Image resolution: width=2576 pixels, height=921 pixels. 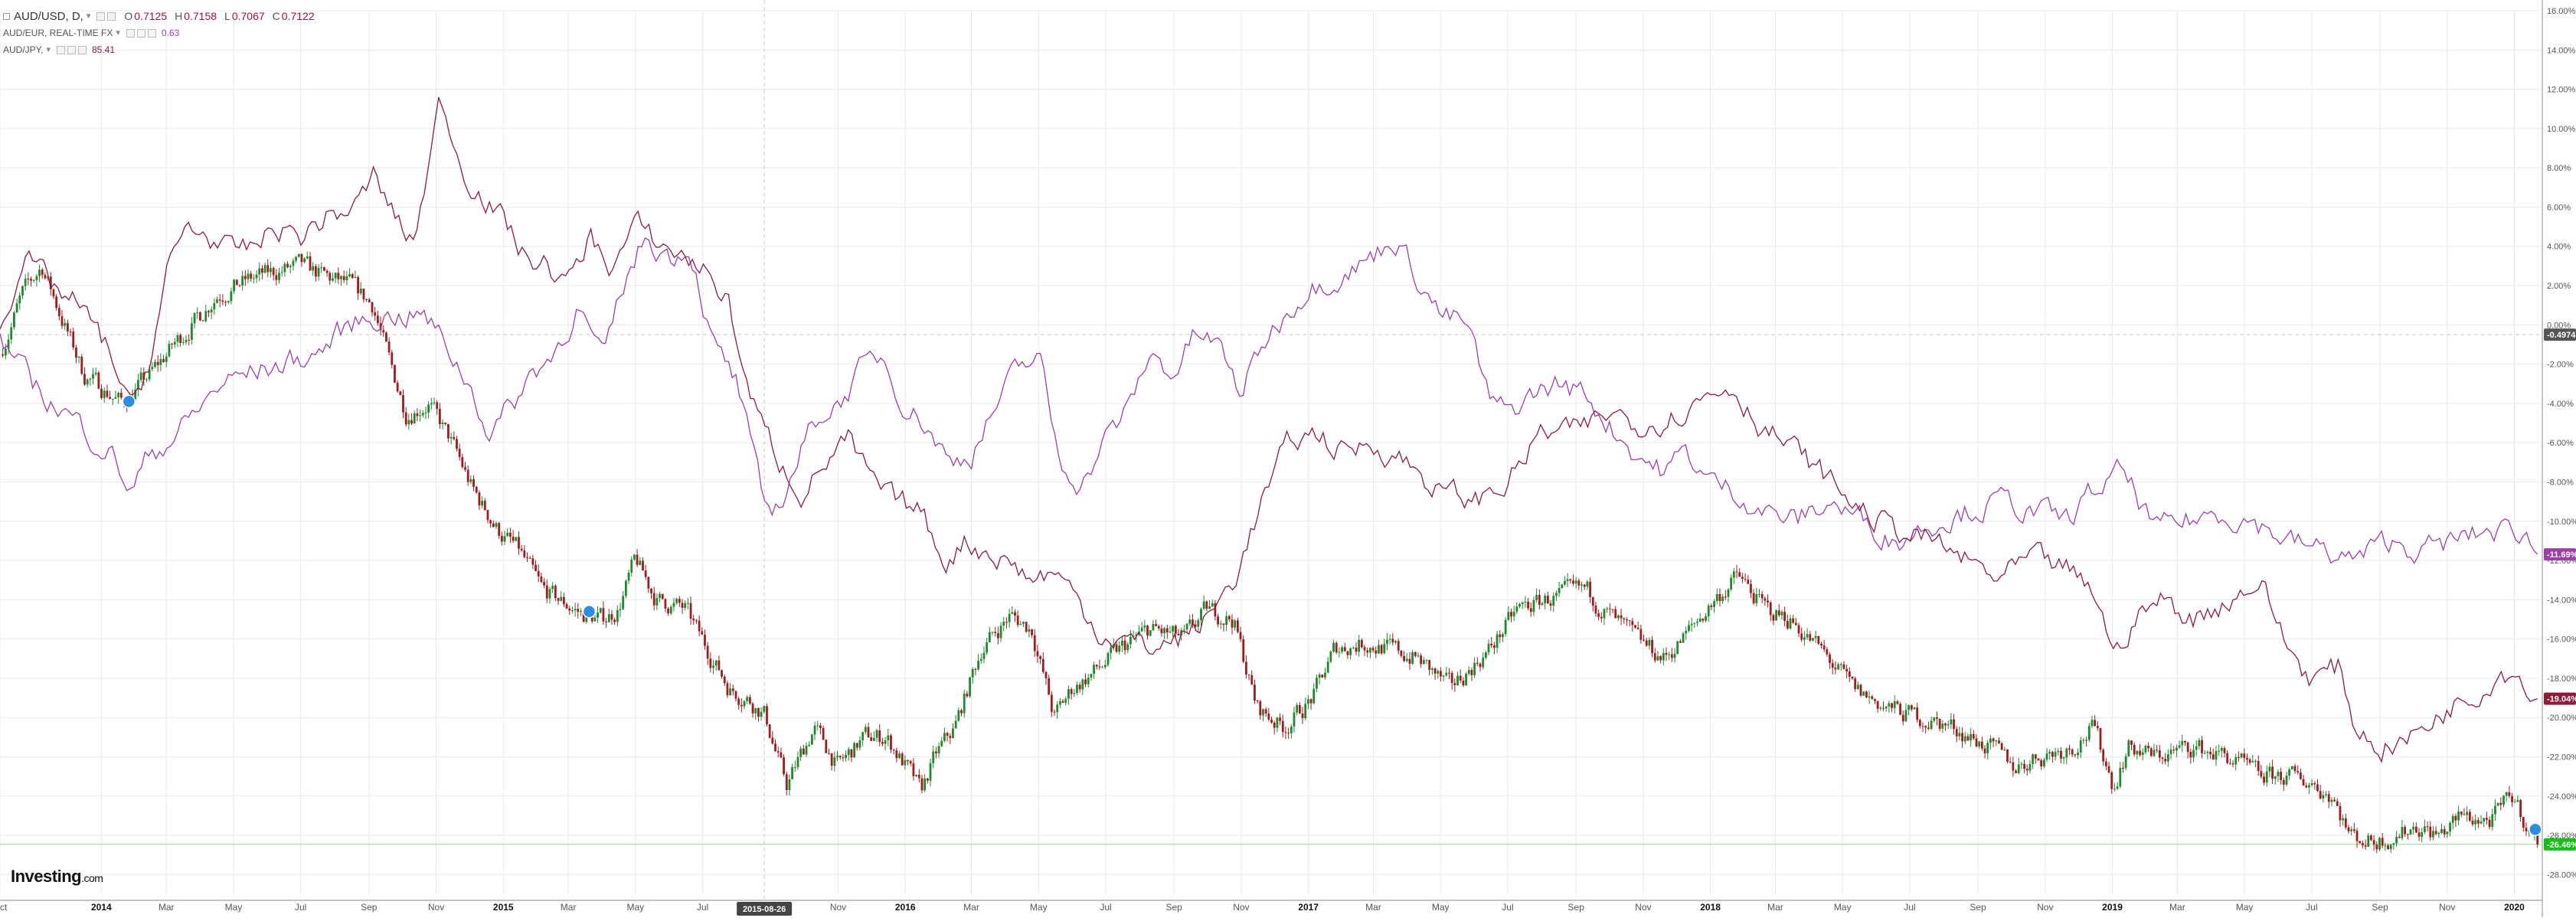 I want to click on legend-settings-icon, so click(x=101, y=16).